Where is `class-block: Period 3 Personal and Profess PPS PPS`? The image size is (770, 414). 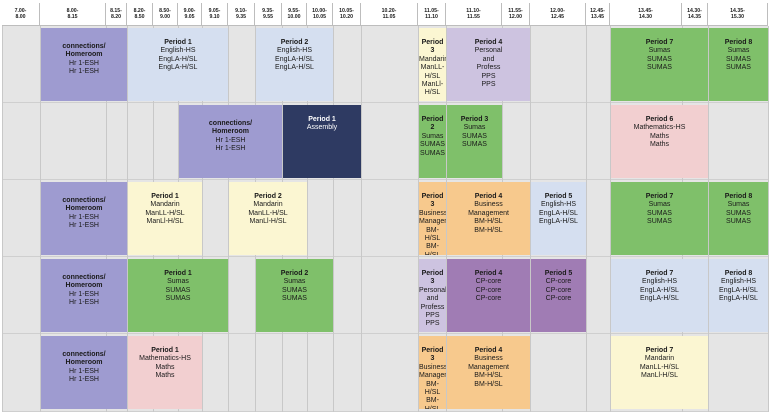 class-block: Period 3 Personal and Profess PPS PPS is located at coordinates (432, 295).